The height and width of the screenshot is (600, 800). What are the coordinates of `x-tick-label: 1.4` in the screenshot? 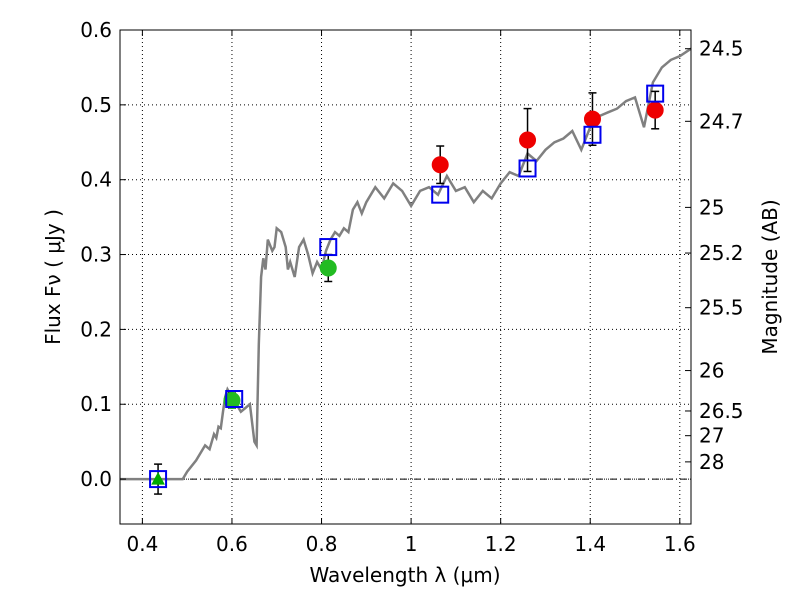 It's located at (590, 544).